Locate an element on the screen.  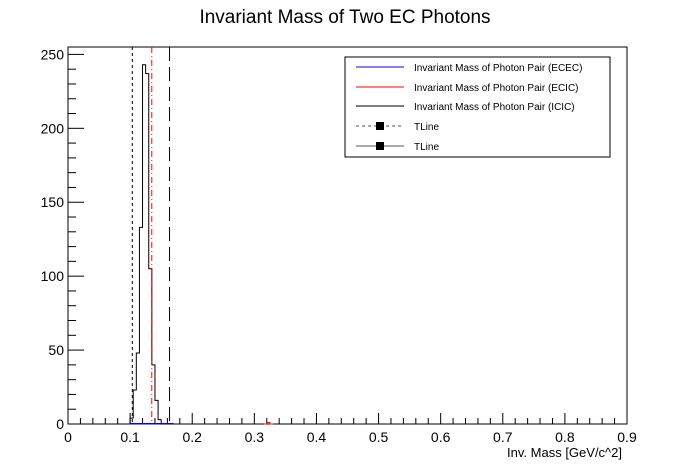
legend-entry: Invariant Mass of Photon Pair (ICIC) is located at coordinates (465, 107).